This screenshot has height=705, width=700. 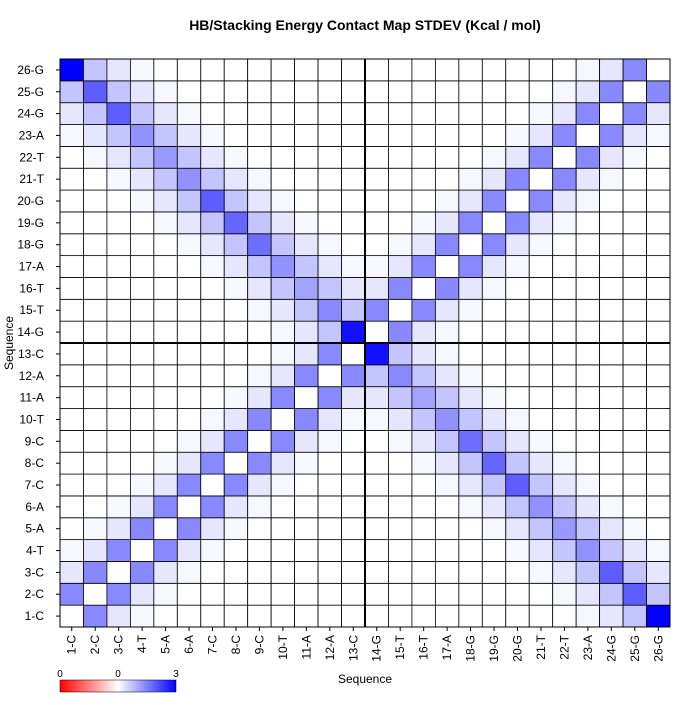 I want to click on x-tick-label: 10-T, so click(x=283, y=646).